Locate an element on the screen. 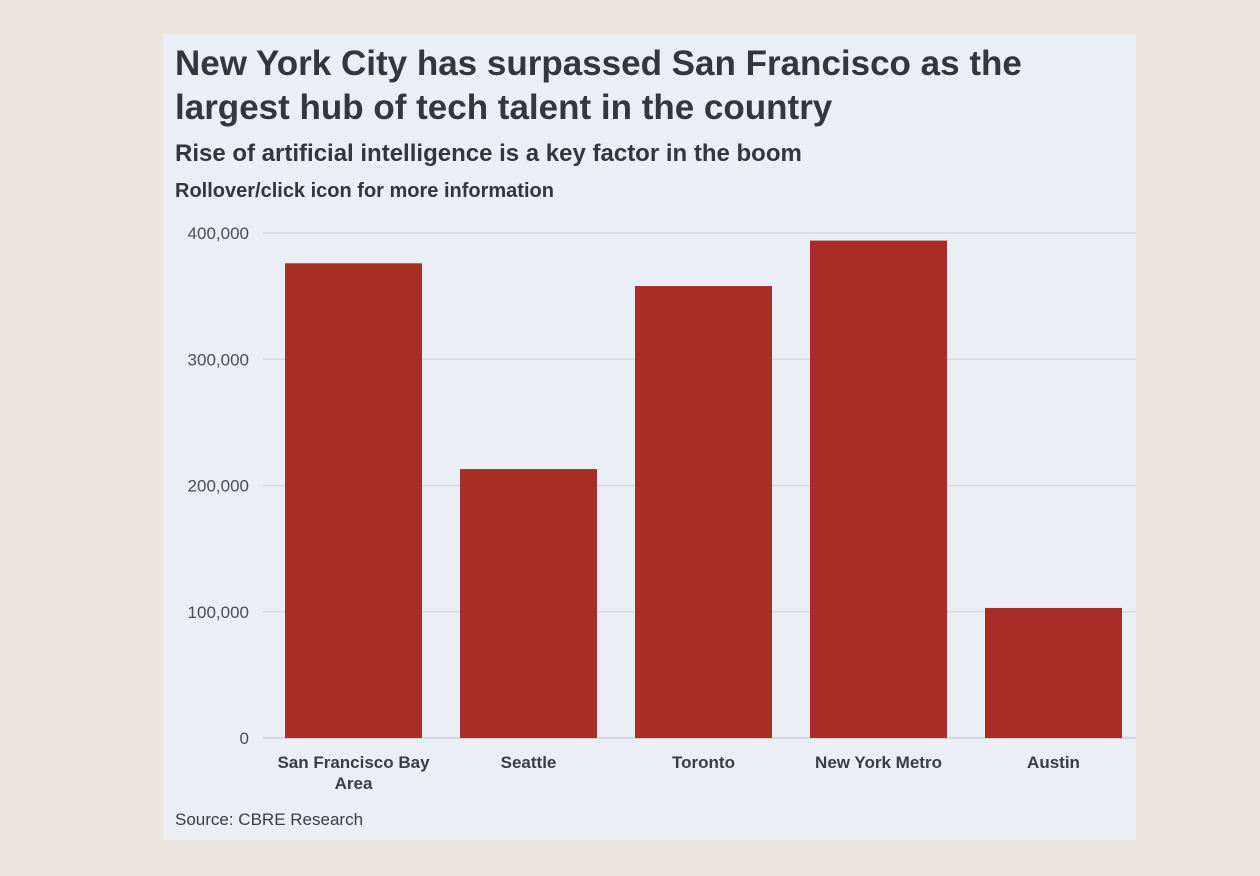 This screenshot has height=876, width=1260. source-note: Source: CBRE Research is located at coordinates (269, 819).